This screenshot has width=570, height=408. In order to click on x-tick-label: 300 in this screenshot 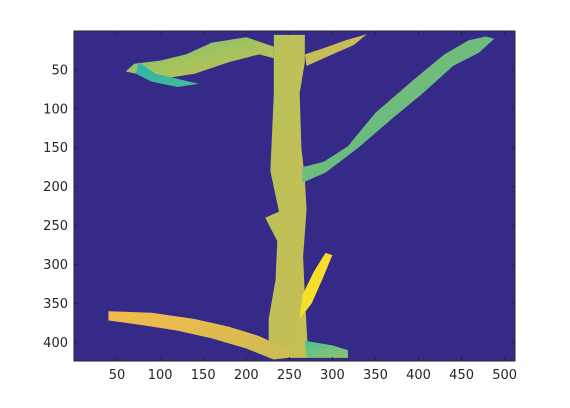, I will do `click(332, 375)`.